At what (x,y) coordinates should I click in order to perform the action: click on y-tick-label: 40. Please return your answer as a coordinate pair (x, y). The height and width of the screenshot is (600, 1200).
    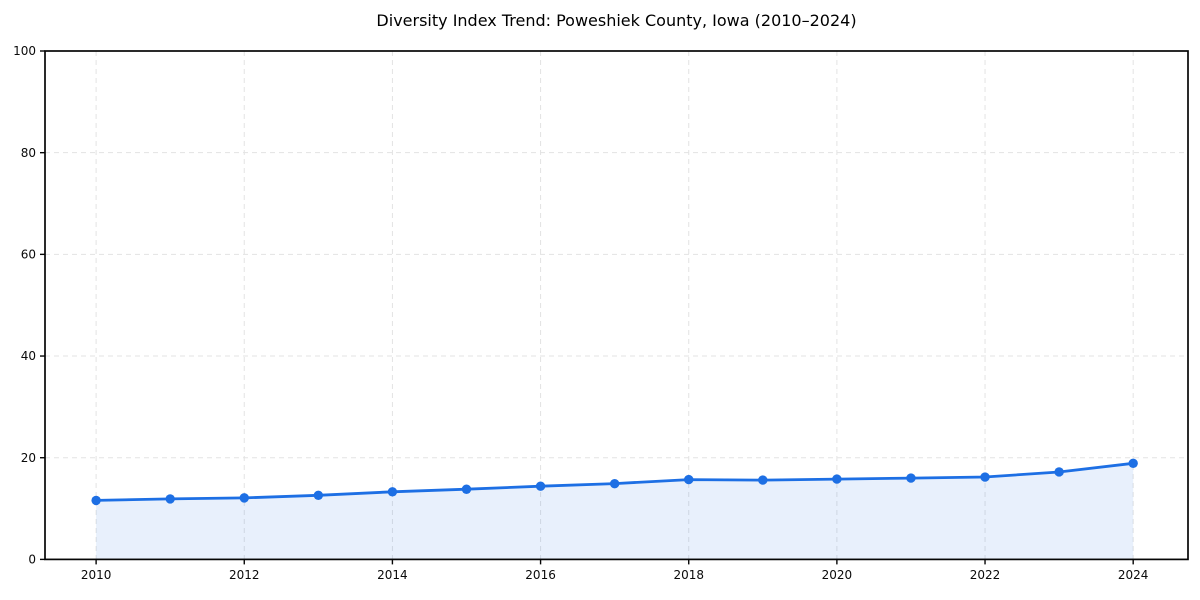
    Looking at the image, I should click on (28, 356).